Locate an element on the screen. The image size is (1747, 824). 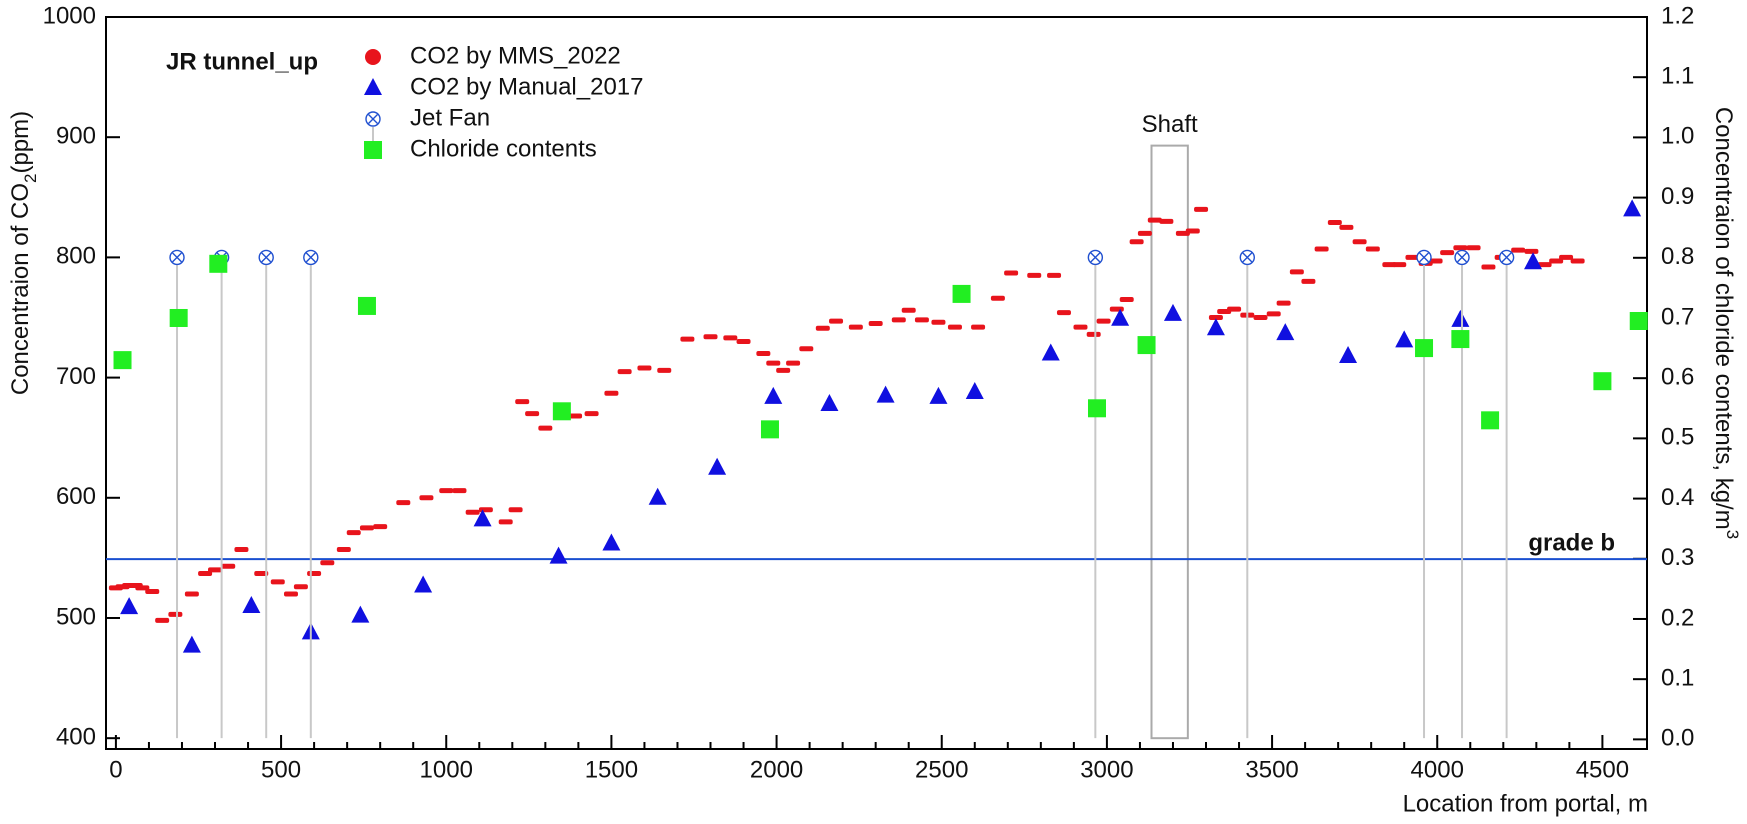
x-tick-label: 4000 is located at coordinates (1437, 769).